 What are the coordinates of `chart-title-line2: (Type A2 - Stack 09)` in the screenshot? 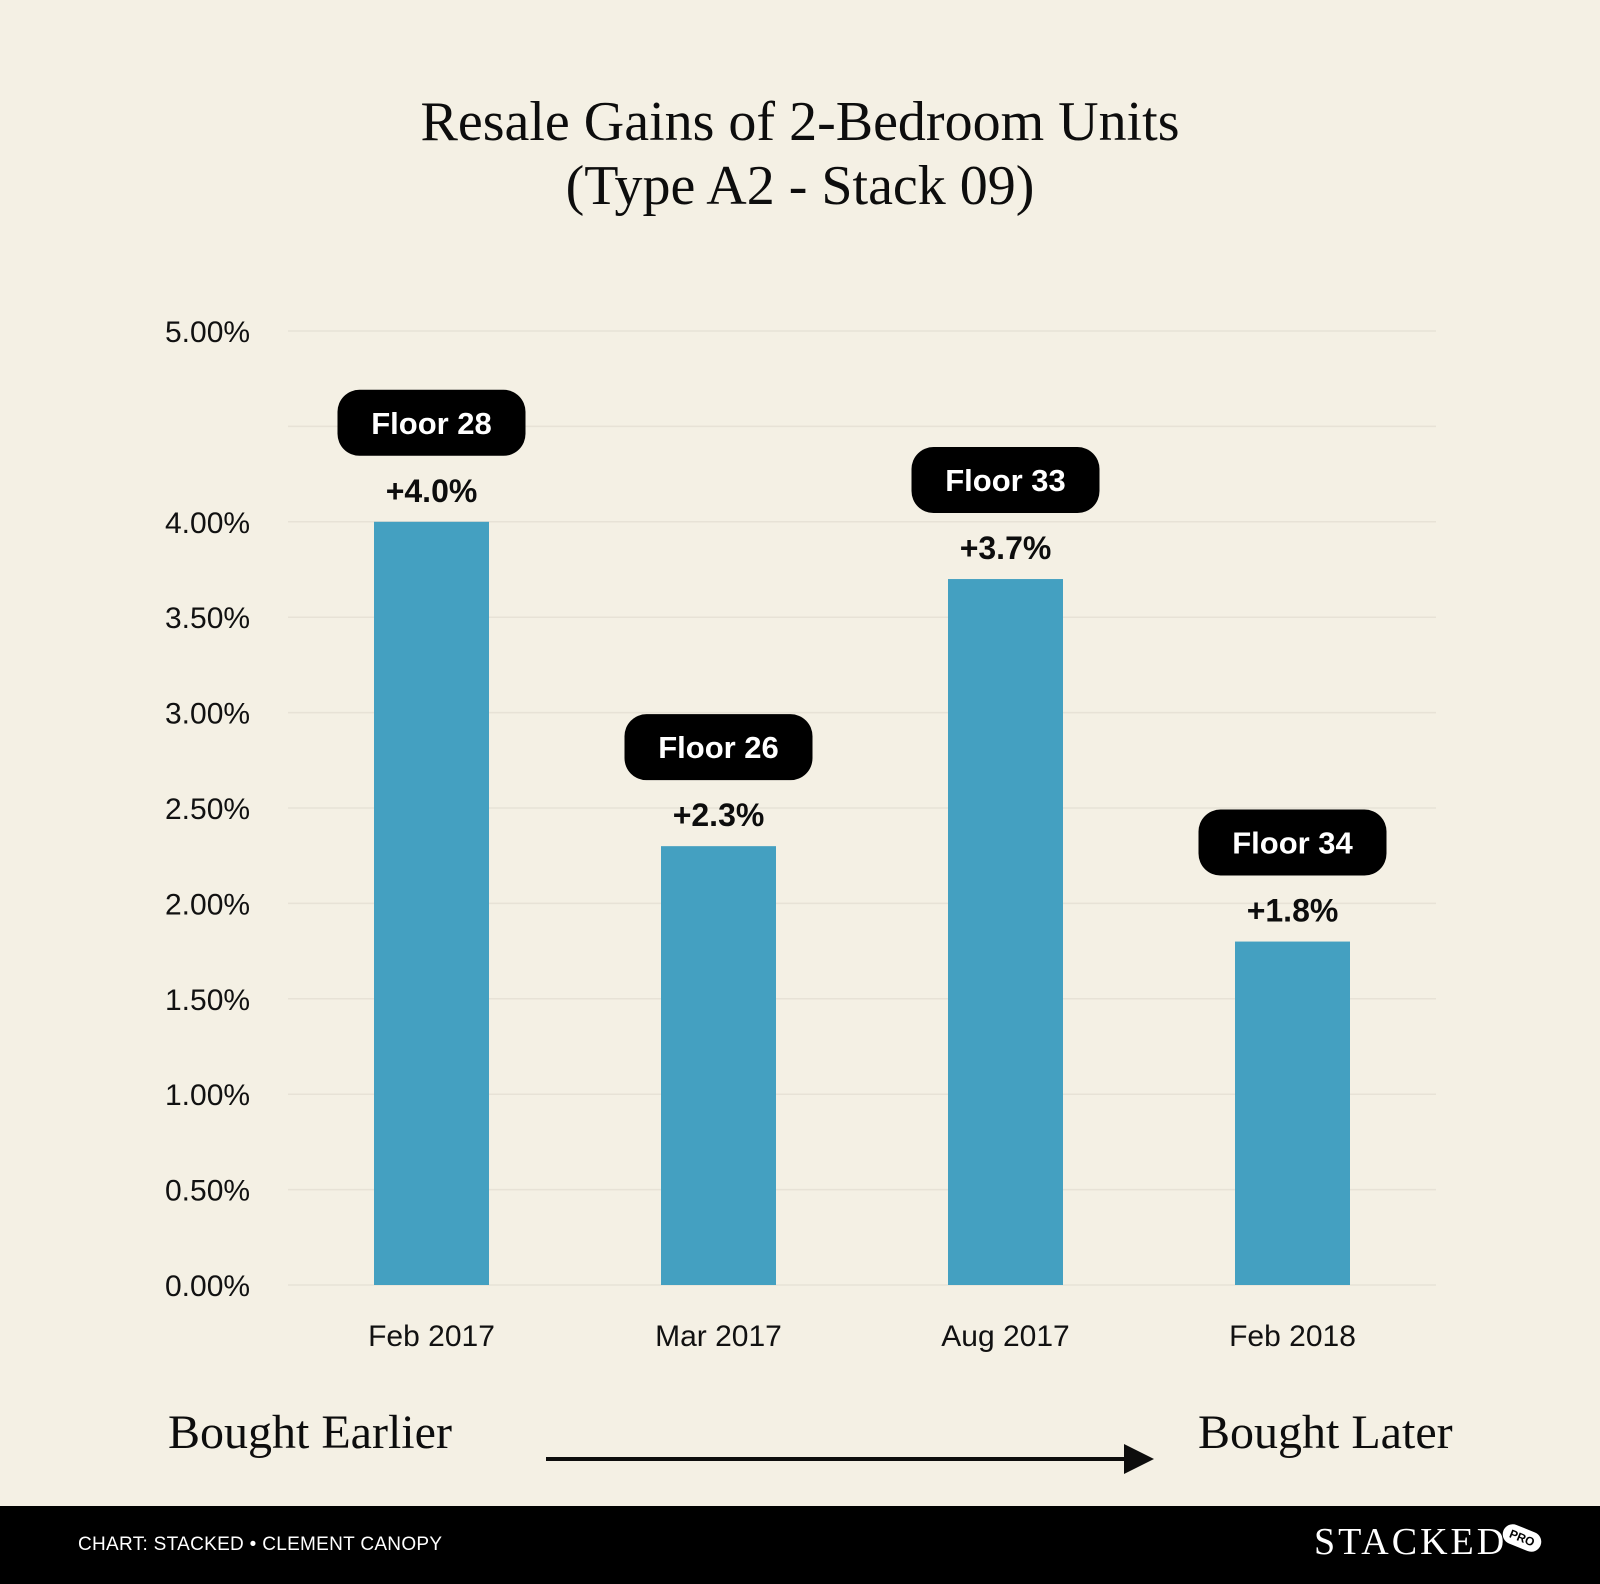 It's located at (800, 186).